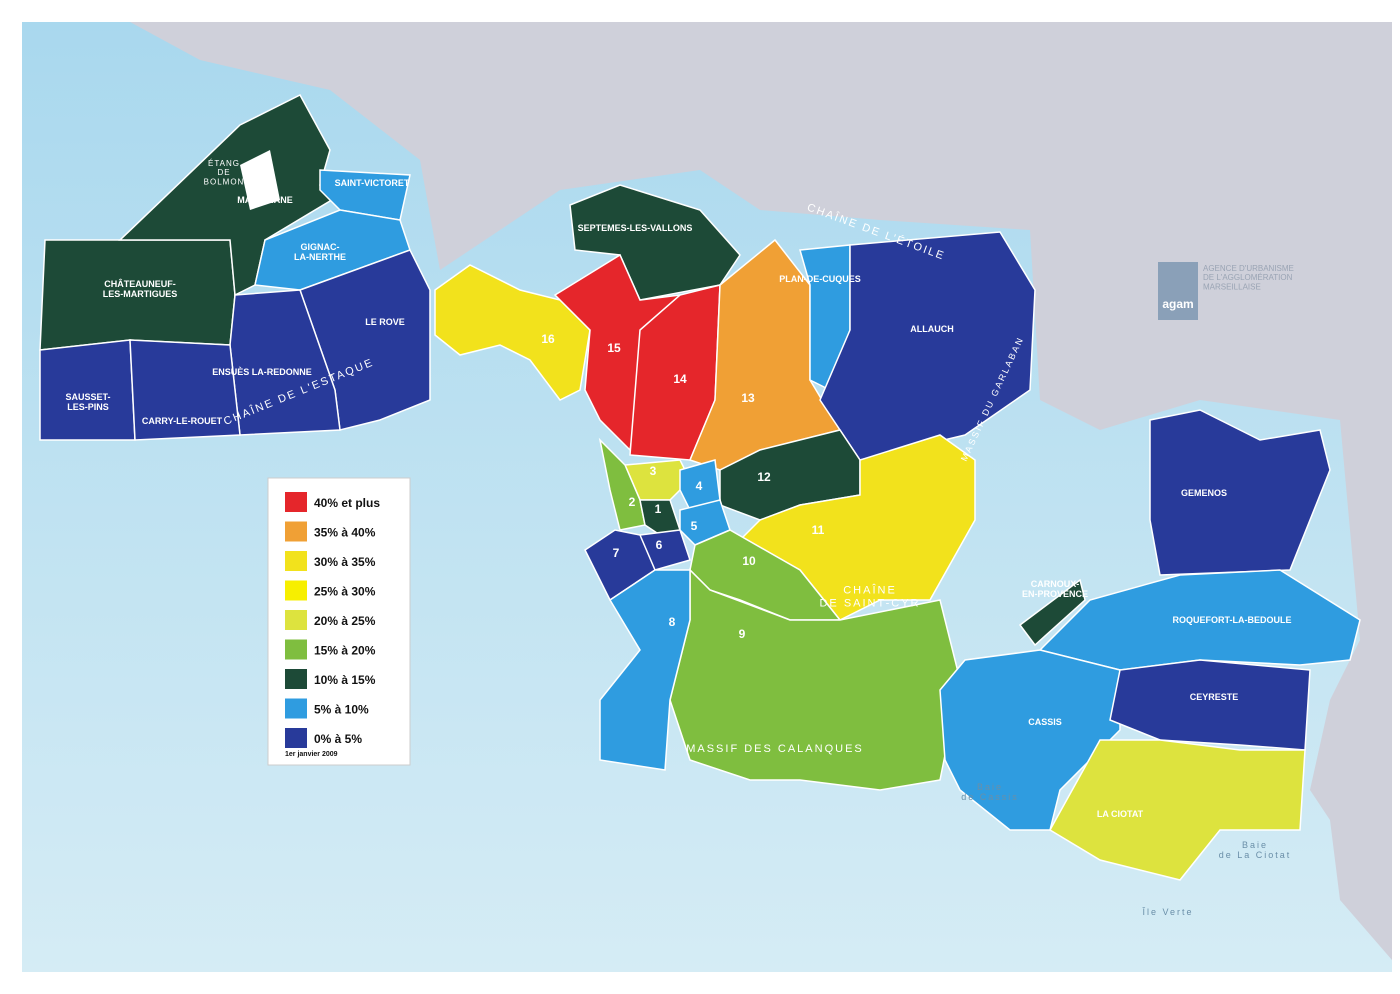 This screenshot has height=994, width=1400. Describe the element at coordinates (694, 526) in the screenshot. I see `region-label: 5` at that location.